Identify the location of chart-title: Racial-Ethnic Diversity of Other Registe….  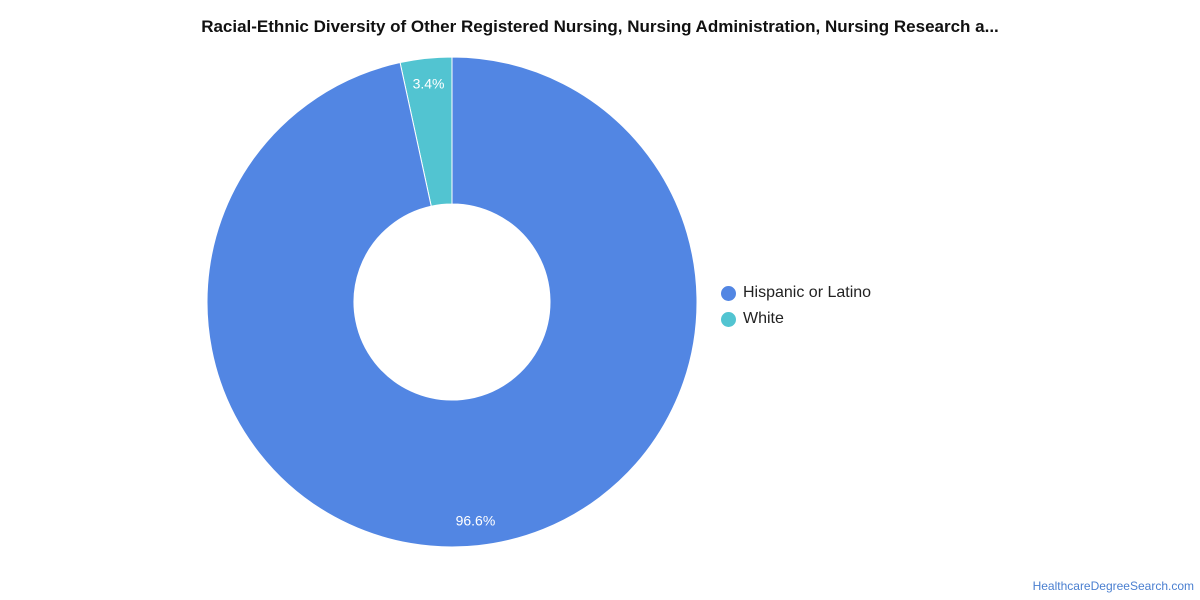
(600, 26).